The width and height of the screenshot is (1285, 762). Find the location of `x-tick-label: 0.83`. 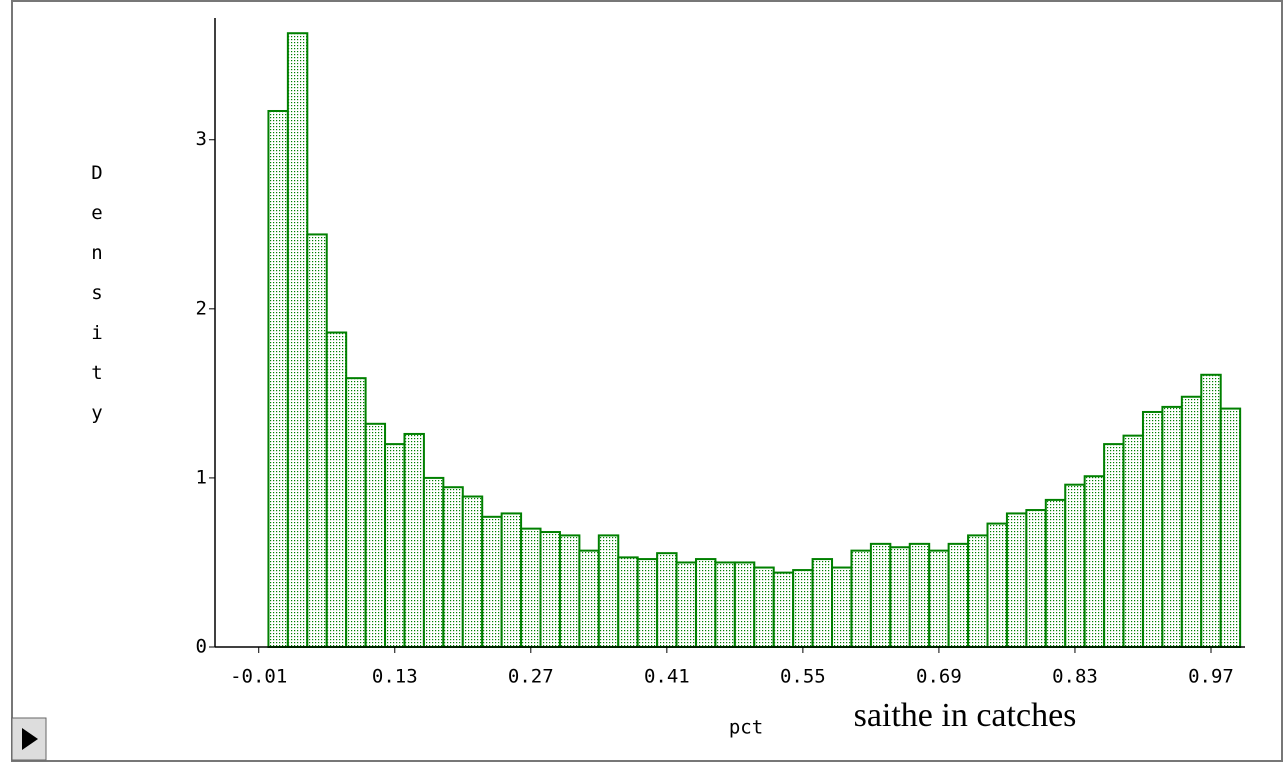

x-tick-label: 0.83 is located at coordinates (1075, 677).